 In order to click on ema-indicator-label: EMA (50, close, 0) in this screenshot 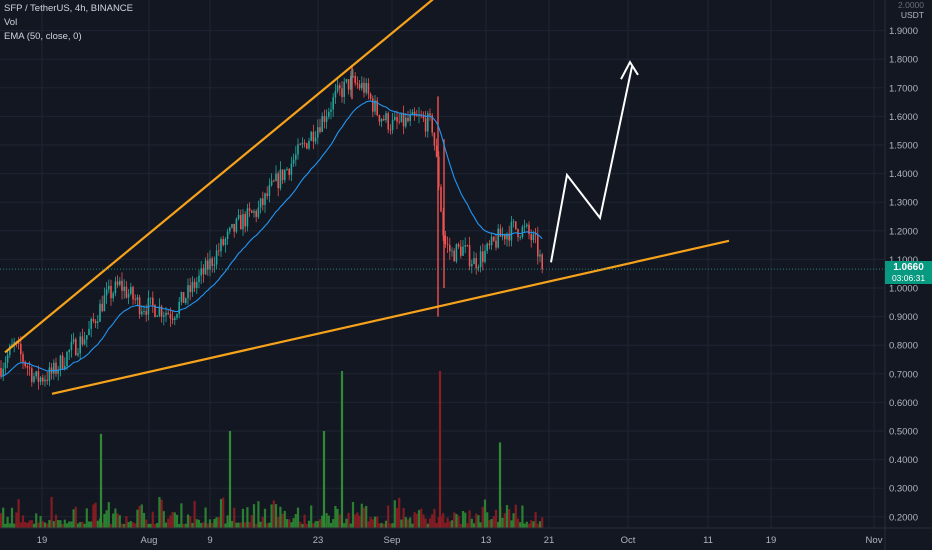, I will do `click(43, 36)`.